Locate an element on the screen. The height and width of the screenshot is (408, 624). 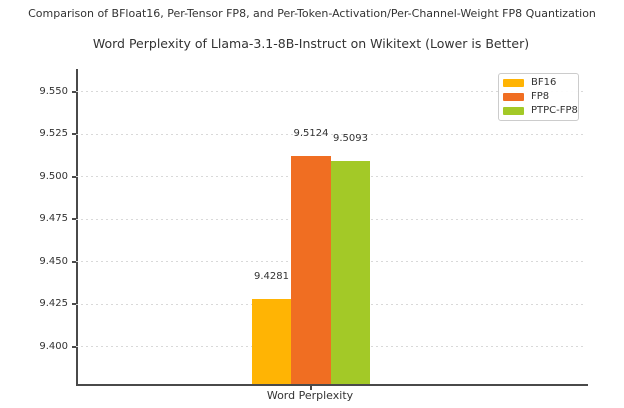
legend-item-bf16: BF16 is located at coordinates (538, 83).